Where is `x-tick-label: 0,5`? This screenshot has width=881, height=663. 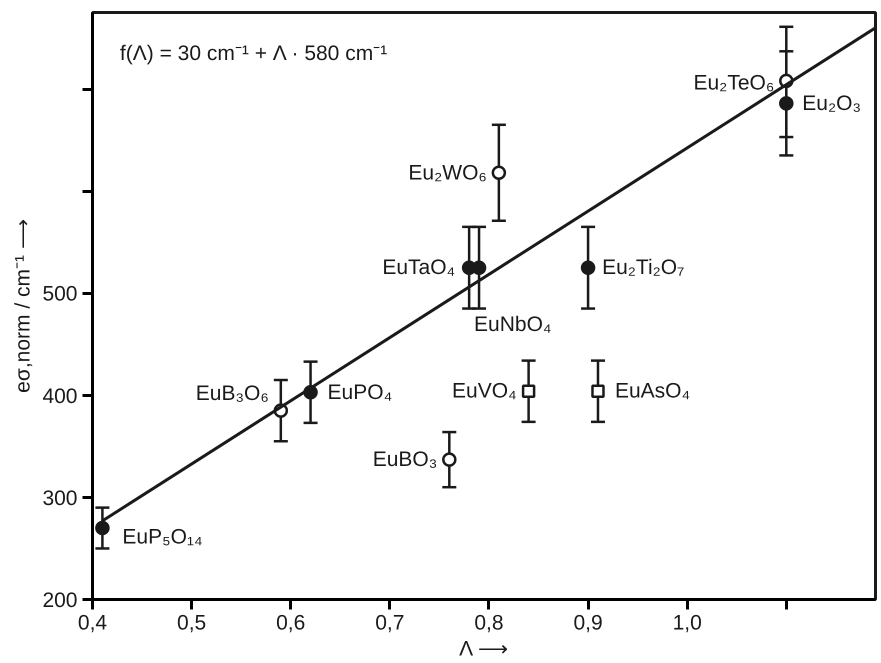 x-tick-label: 0,5 is located at coordinates (191, 623).